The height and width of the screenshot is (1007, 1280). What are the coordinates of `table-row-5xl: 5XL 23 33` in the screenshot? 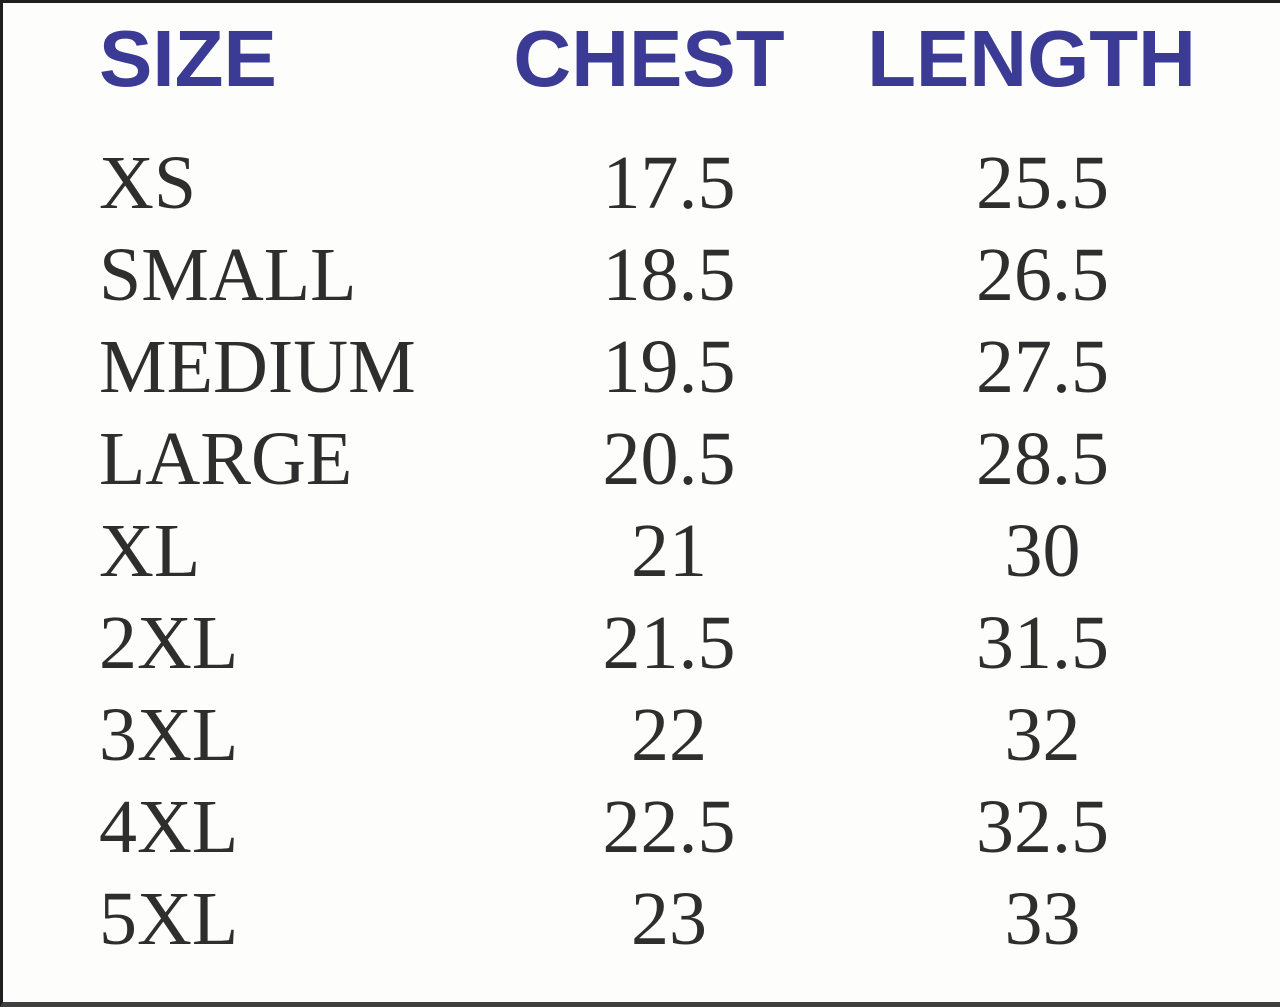 It's located at (641, 919).